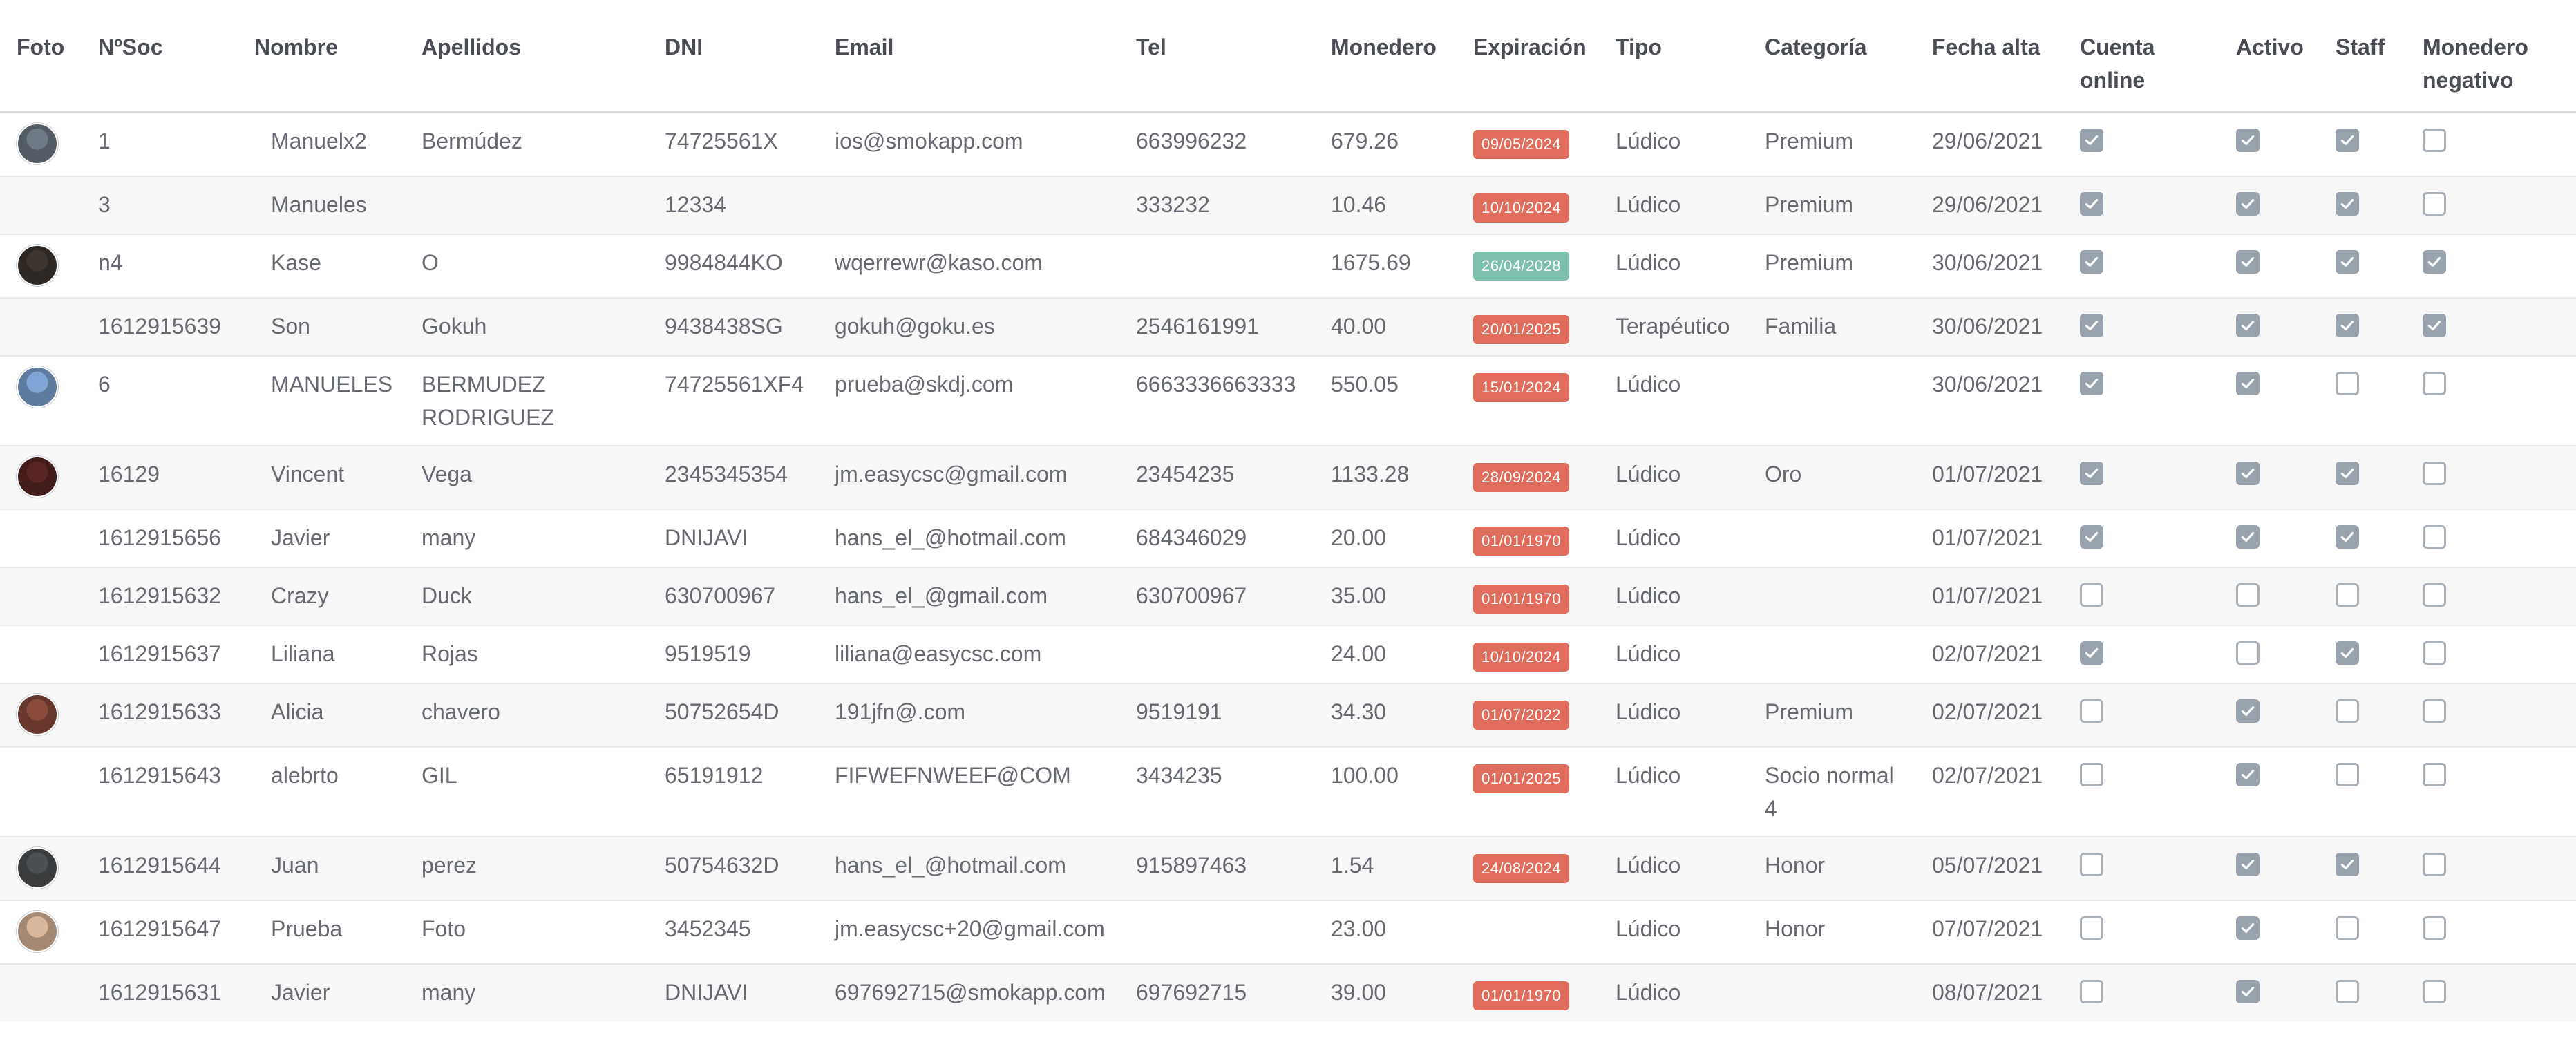  I want to click on column-header-monedero-negativo: Monedero negativo, so click(2491, 56).